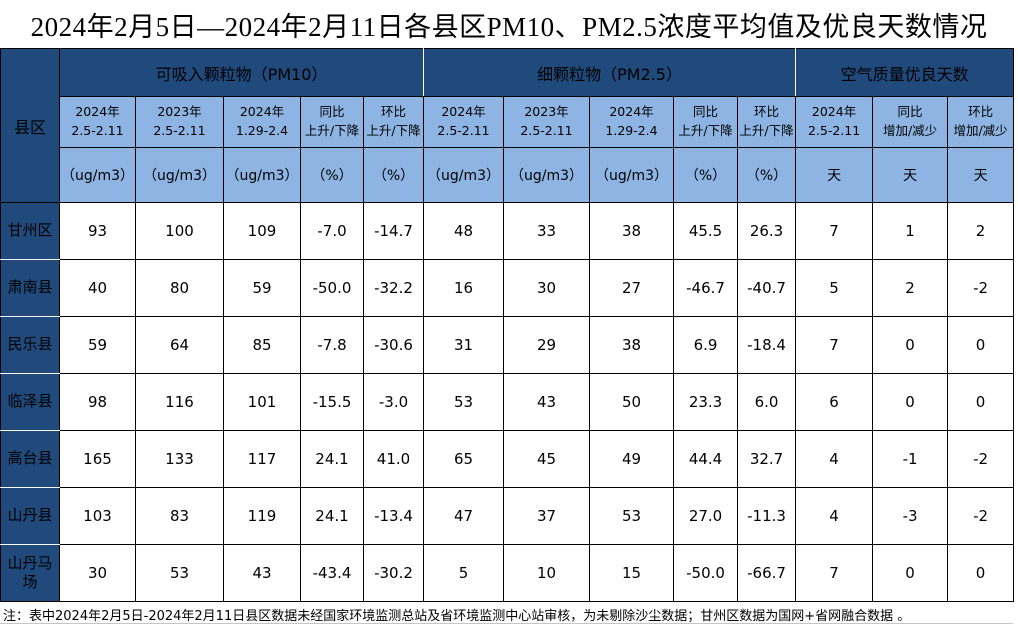 Image resolution: width=1018 pixels, height=627 pixels. I want to click on table-row: 临泽县 98 116 101 -15.5 -3.0 53 43 50 23.3 6.0 6 0 0, so click(507, 402).